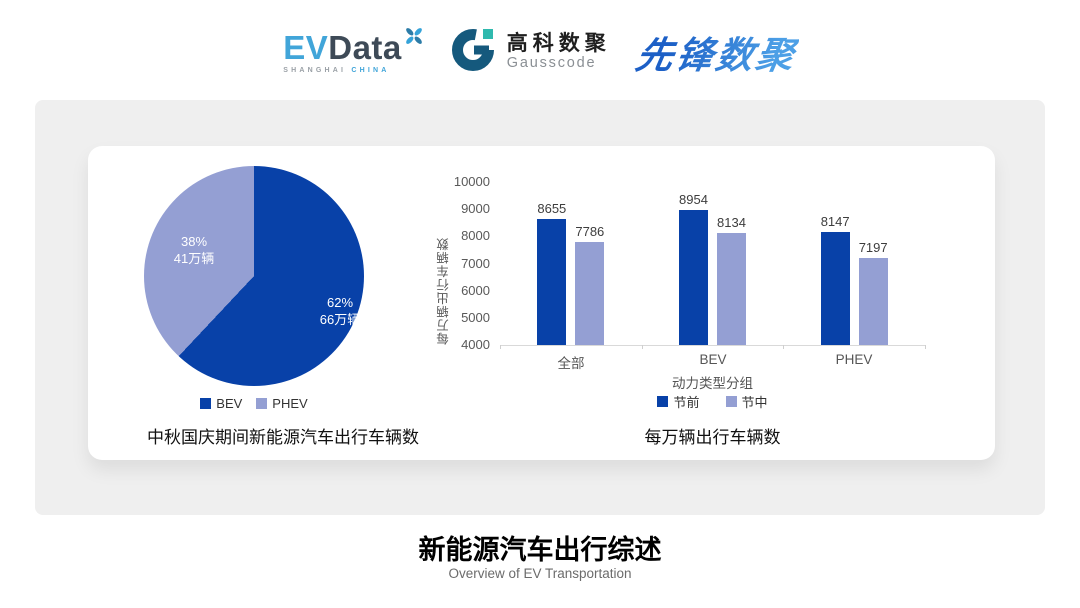 The width and height of the screenshot is (1080, 608). What do you see at coordinates (475, 317) in the screenshot?
I see `y-tick-label: 5000` at bounding box center [475, 317].